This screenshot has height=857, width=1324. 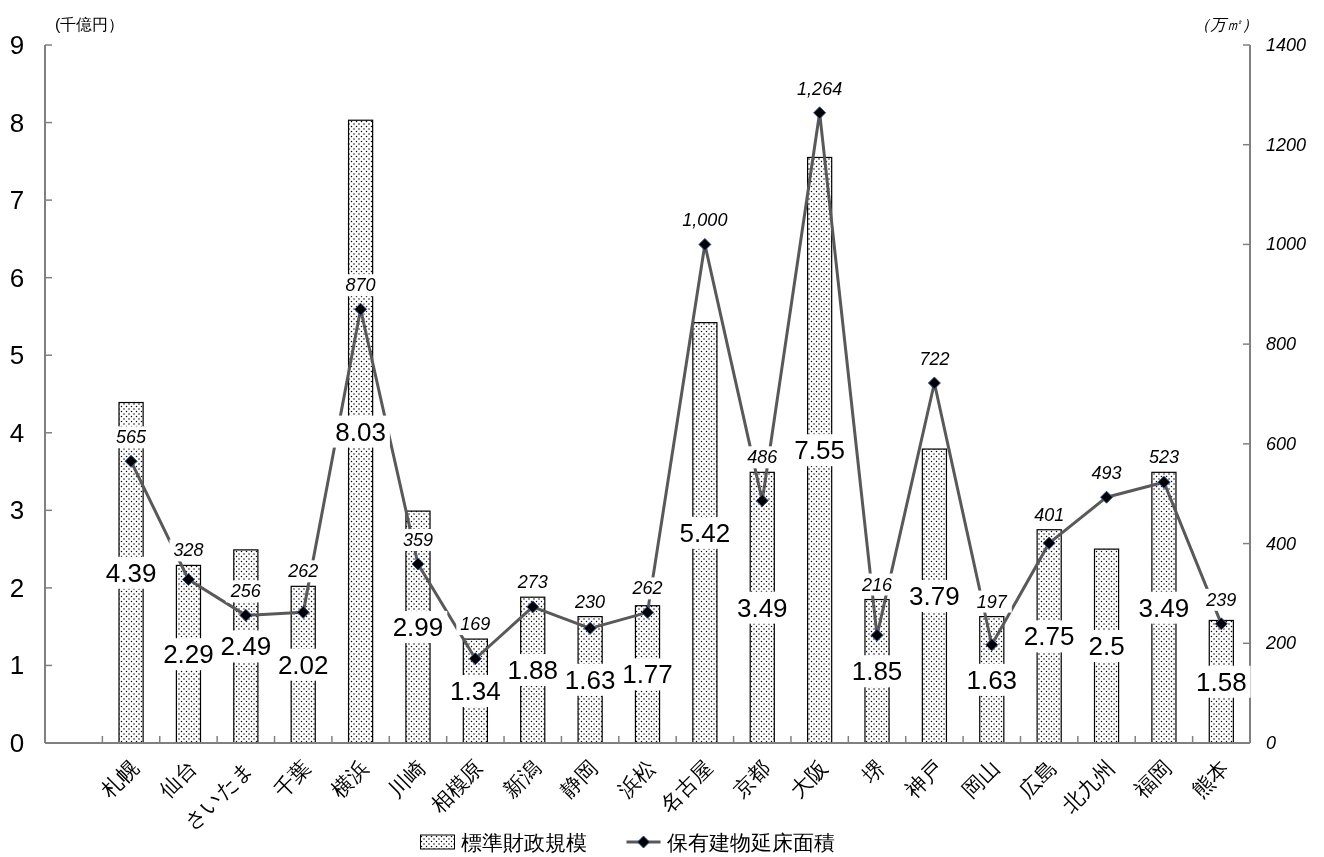 I want to click on data-label: 401, so click(x=1049, y=514).